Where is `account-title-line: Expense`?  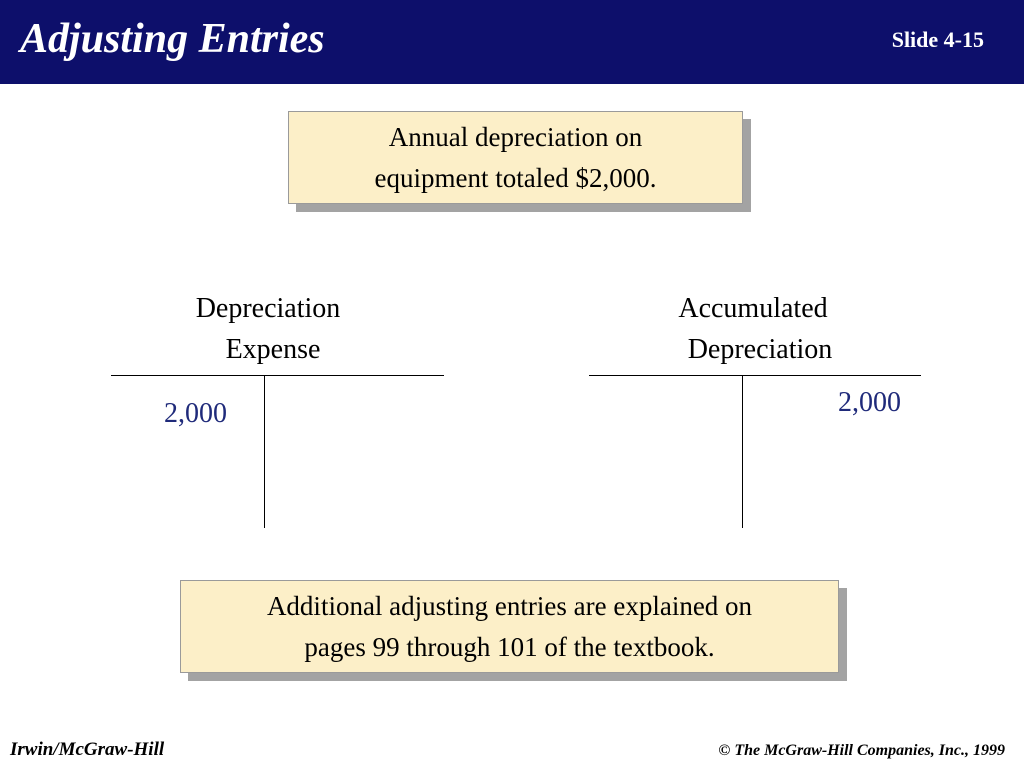 account-title-line: Expense is located at coordinates (273, 349).